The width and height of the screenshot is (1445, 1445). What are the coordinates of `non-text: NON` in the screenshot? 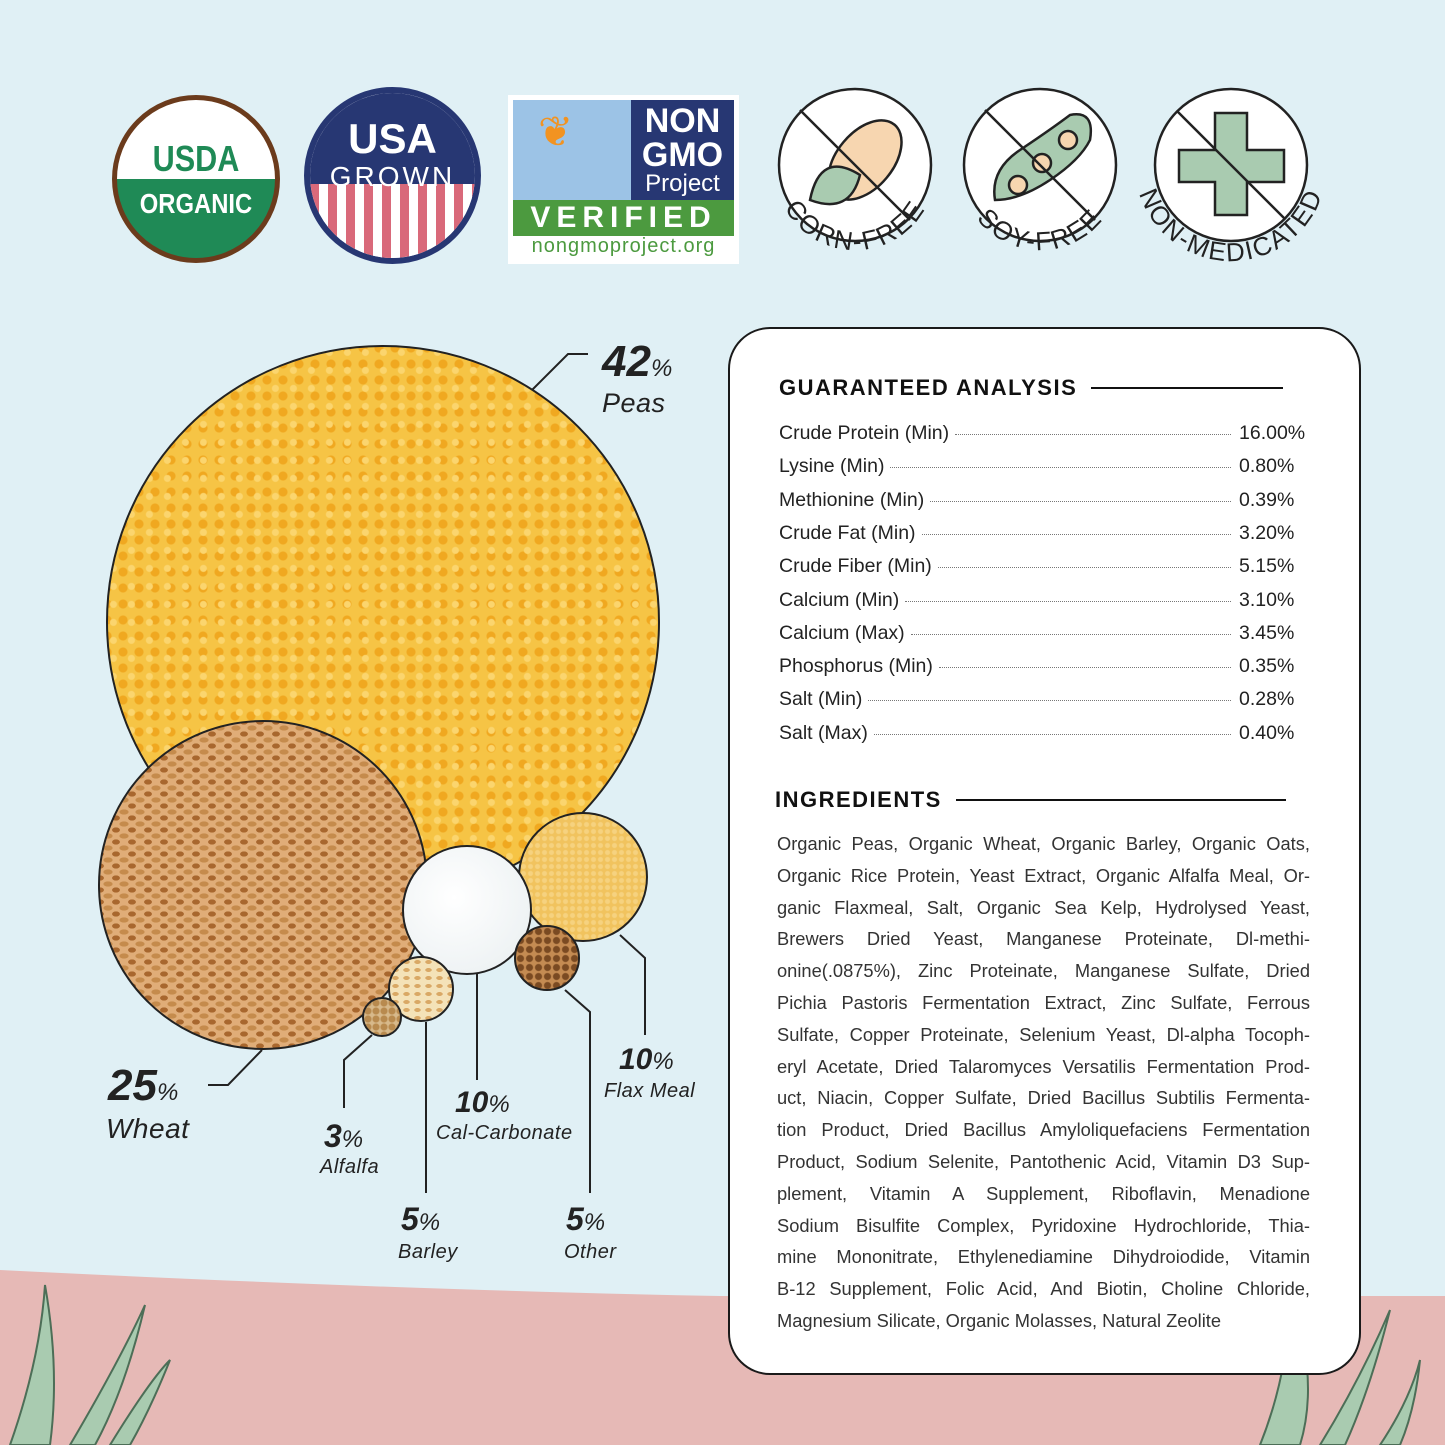 It's located at (682, 121).